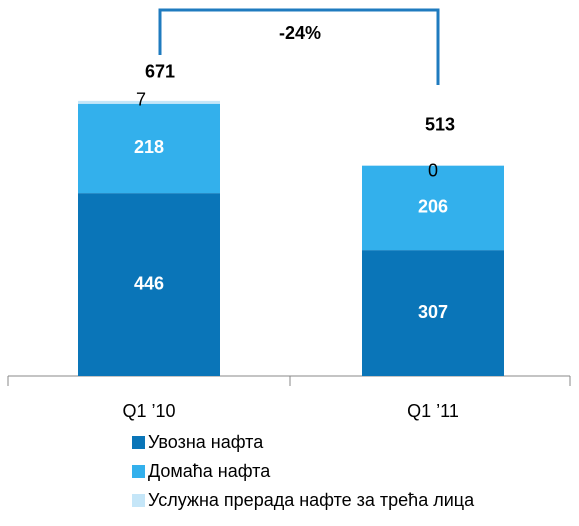  I want to click on segment-label: 446, so click(149, 283).